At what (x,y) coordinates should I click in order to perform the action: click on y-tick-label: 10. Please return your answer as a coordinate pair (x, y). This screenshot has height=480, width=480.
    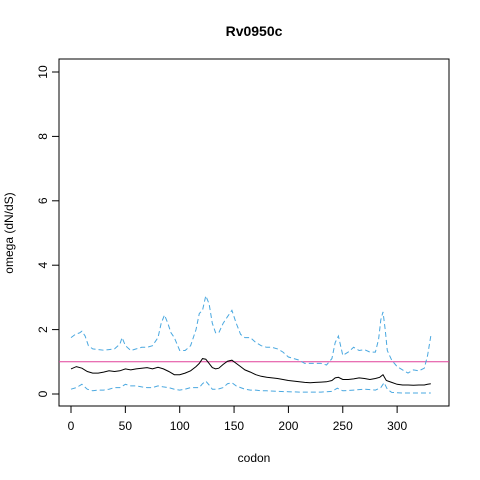
    Looking at the image, I should click on (43, 72).